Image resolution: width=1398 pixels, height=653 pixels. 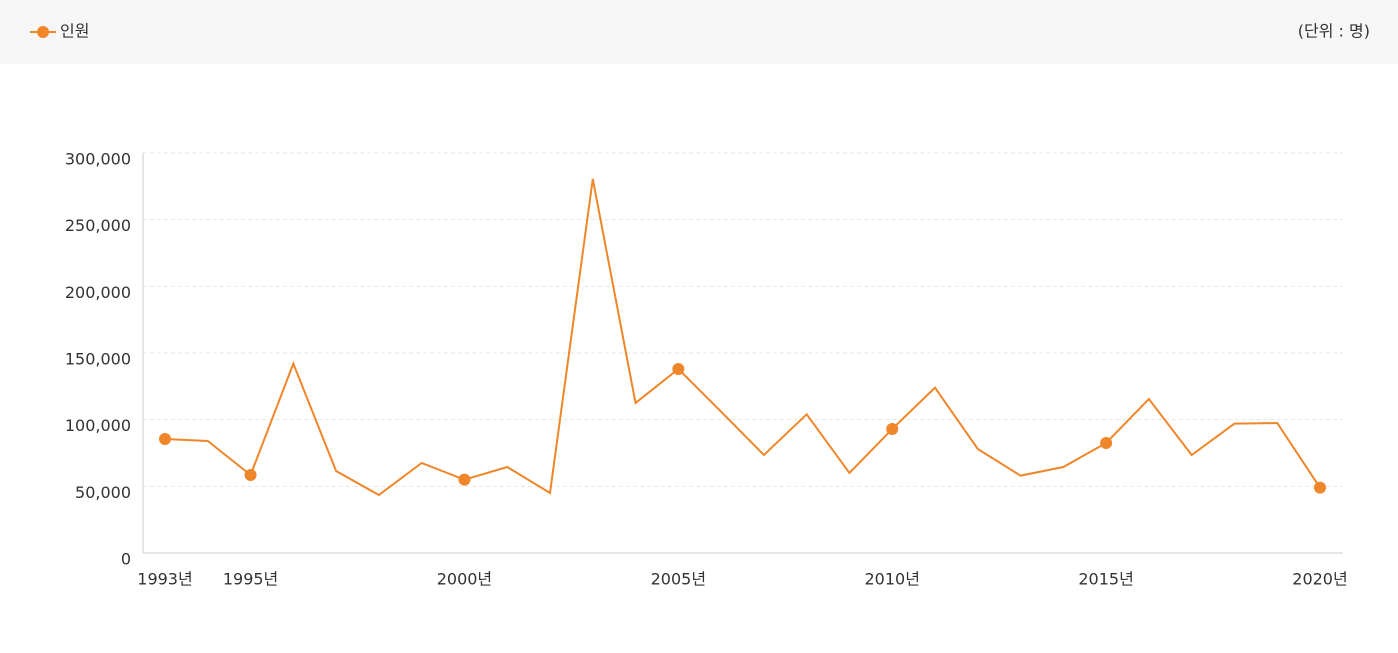 I want to click on x-tick-label: 1995년, so click(x=250, y=579).